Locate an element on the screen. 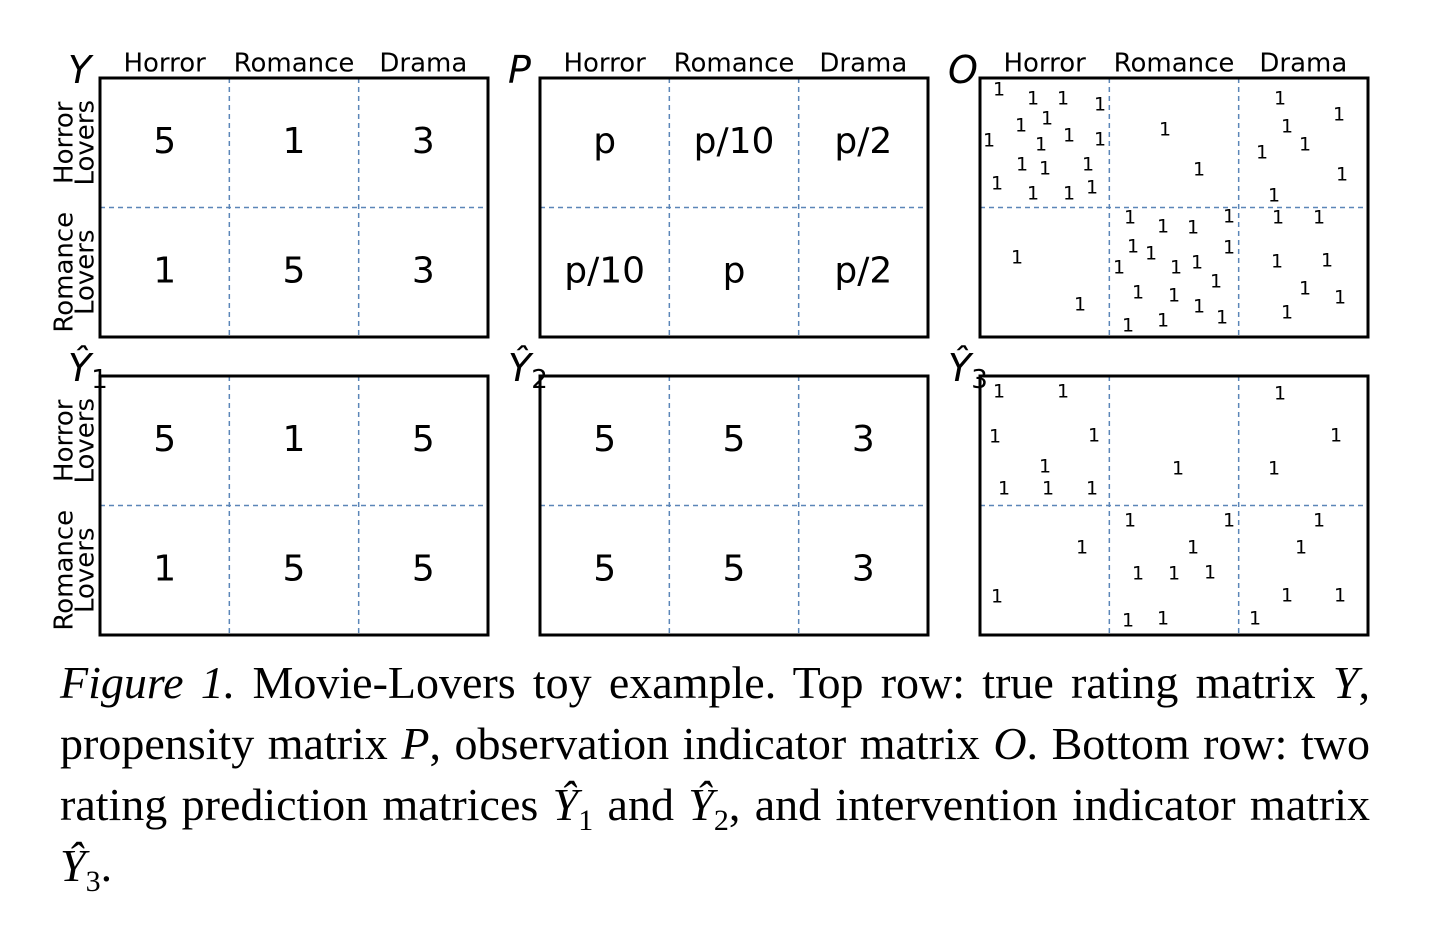 This screenshot has width=1440, height=936. subscript: 3 is located at coordinates (93, 882).